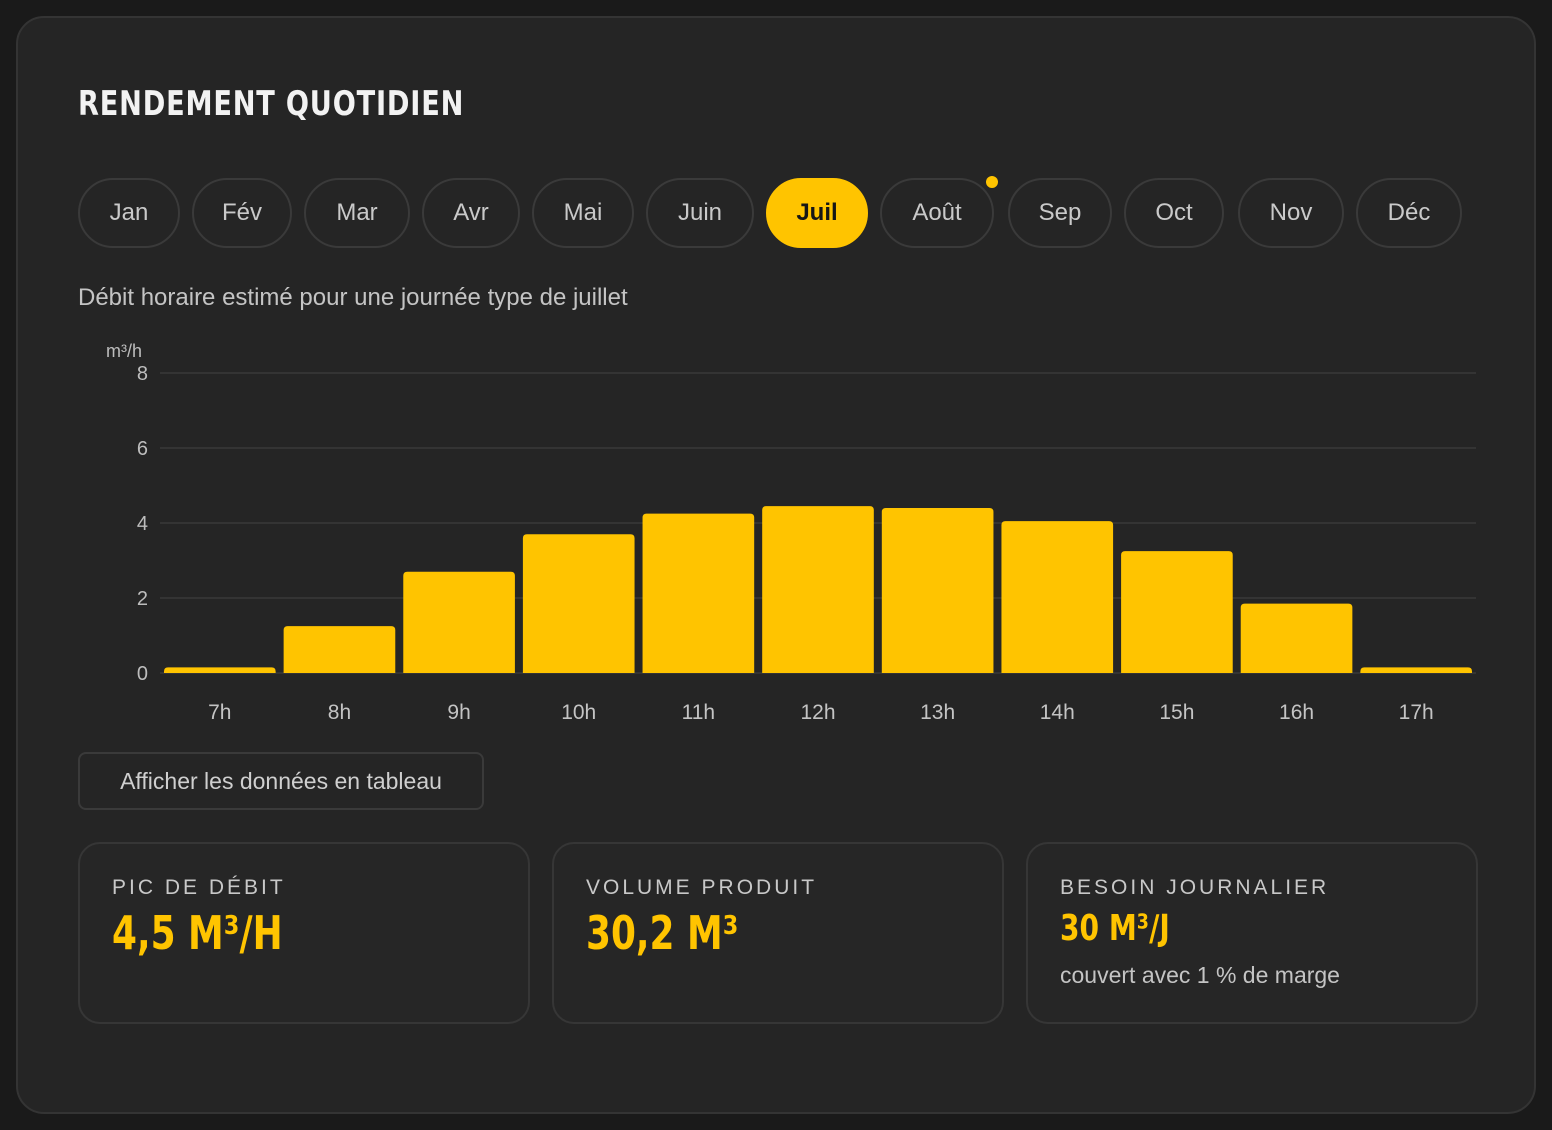 This screenshot has width=1552, height=1130. What do you see at coordinates (1195, 887) in the screenshot?
I see `stat-label-need: BESOIN JOURNALIER` at bounding box center [1195, 887].